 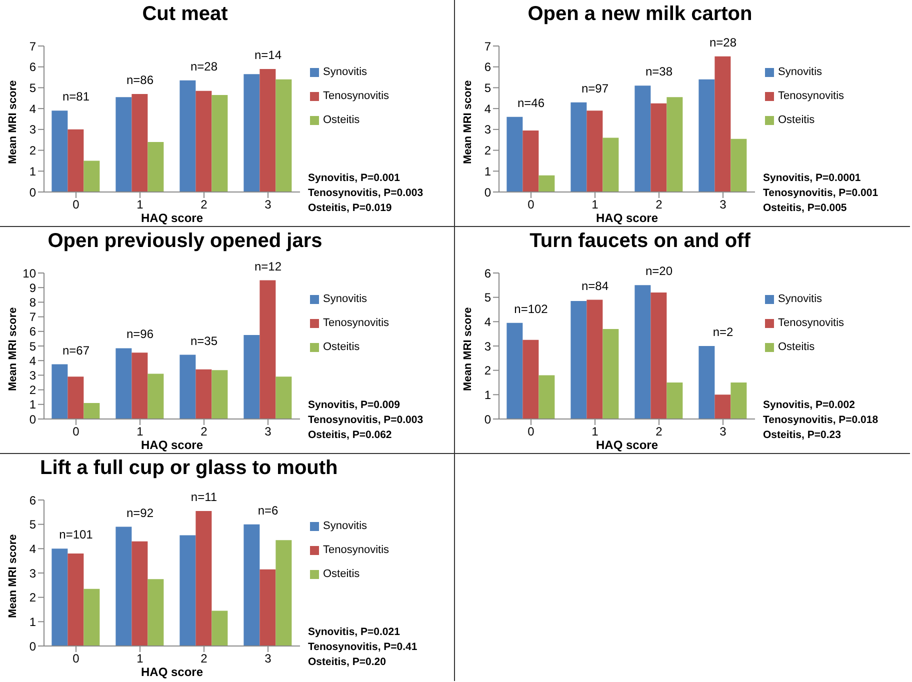 What do you see at coordinates (723, 332) in the screenshot?
I see `annotation: n=2` at bounding box center [723, 332].